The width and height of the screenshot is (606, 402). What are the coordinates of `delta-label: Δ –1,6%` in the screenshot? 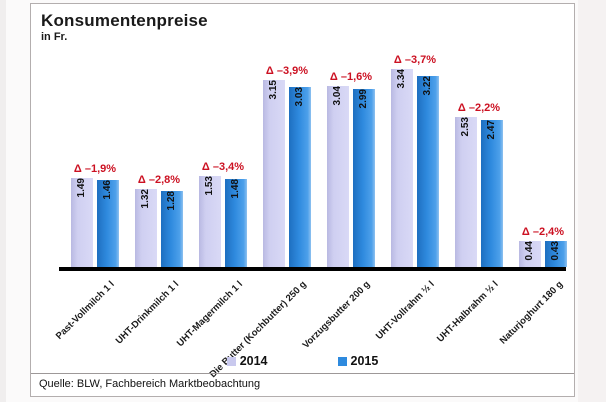 It's located at (351, 77).